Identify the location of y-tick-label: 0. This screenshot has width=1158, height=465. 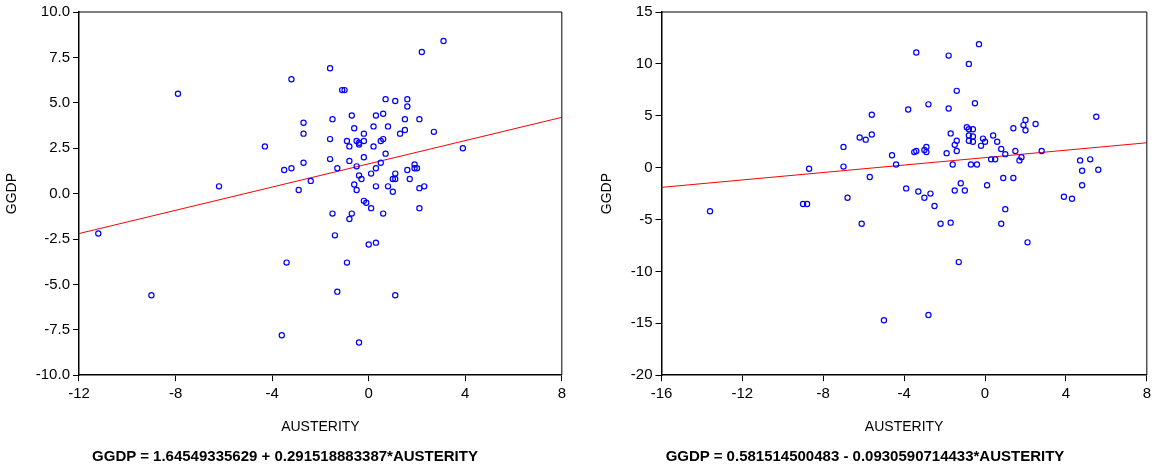
(648, 166).